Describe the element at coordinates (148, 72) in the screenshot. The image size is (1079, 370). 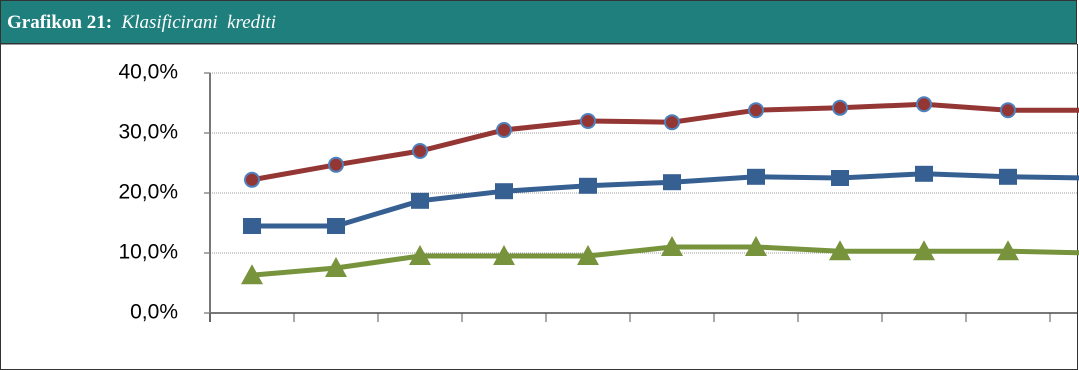
I see `y-tick-label: 40,0%` at that location.